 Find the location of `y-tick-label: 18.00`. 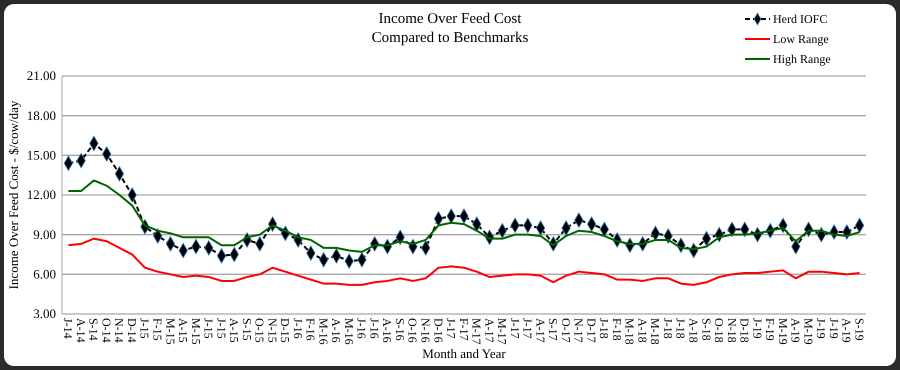

y-tick-label: 18.00 is located at coordinates (41, 115).